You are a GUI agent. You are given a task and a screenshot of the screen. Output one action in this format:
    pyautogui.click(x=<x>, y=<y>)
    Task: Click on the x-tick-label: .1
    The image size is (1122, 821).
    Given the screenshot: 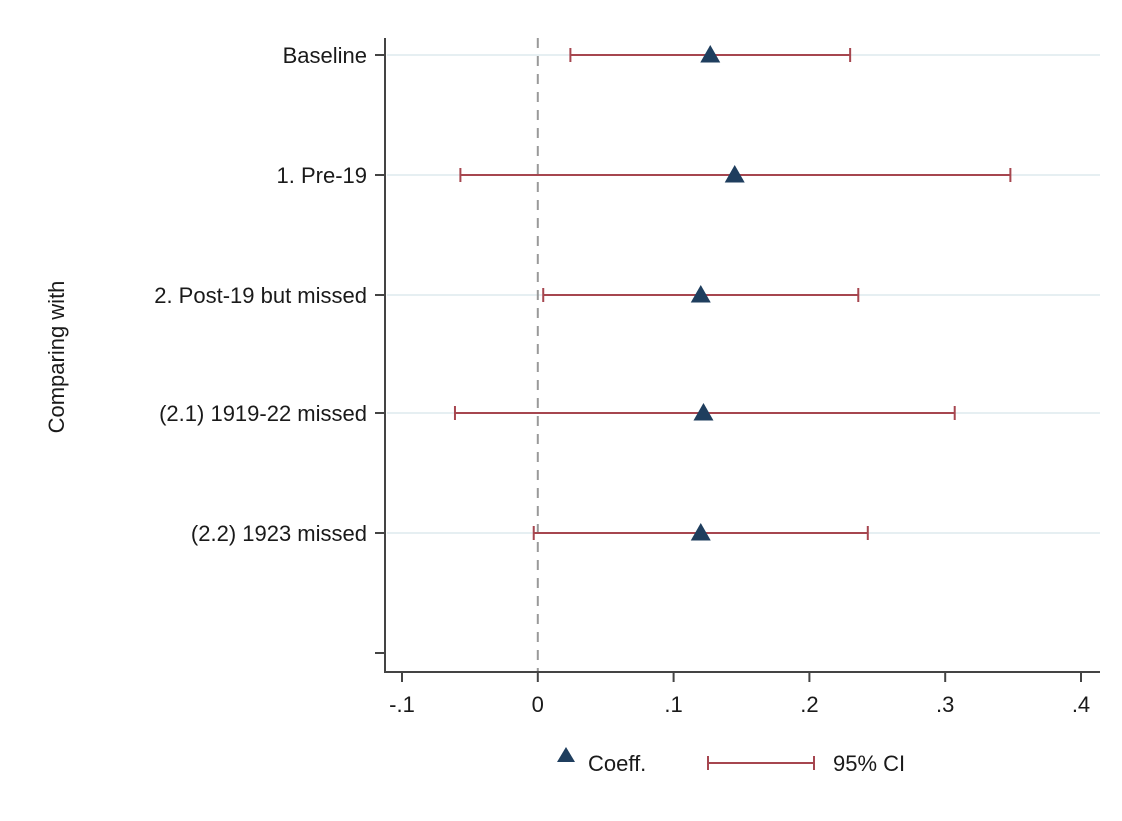 What is the action you would take?
    pyautogui.click(x=673, y=704)
    